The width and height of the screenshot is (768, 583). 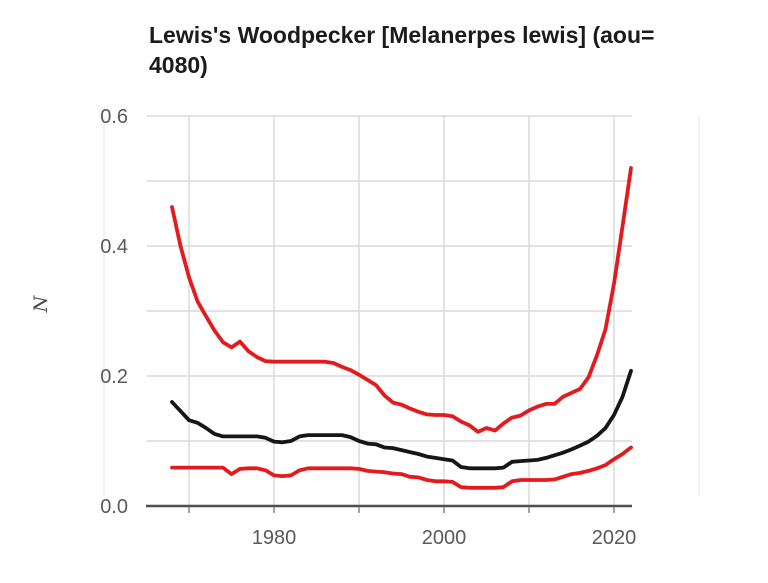 I want to click on y-tick-label: 0.2, so click(x=114, y=377).